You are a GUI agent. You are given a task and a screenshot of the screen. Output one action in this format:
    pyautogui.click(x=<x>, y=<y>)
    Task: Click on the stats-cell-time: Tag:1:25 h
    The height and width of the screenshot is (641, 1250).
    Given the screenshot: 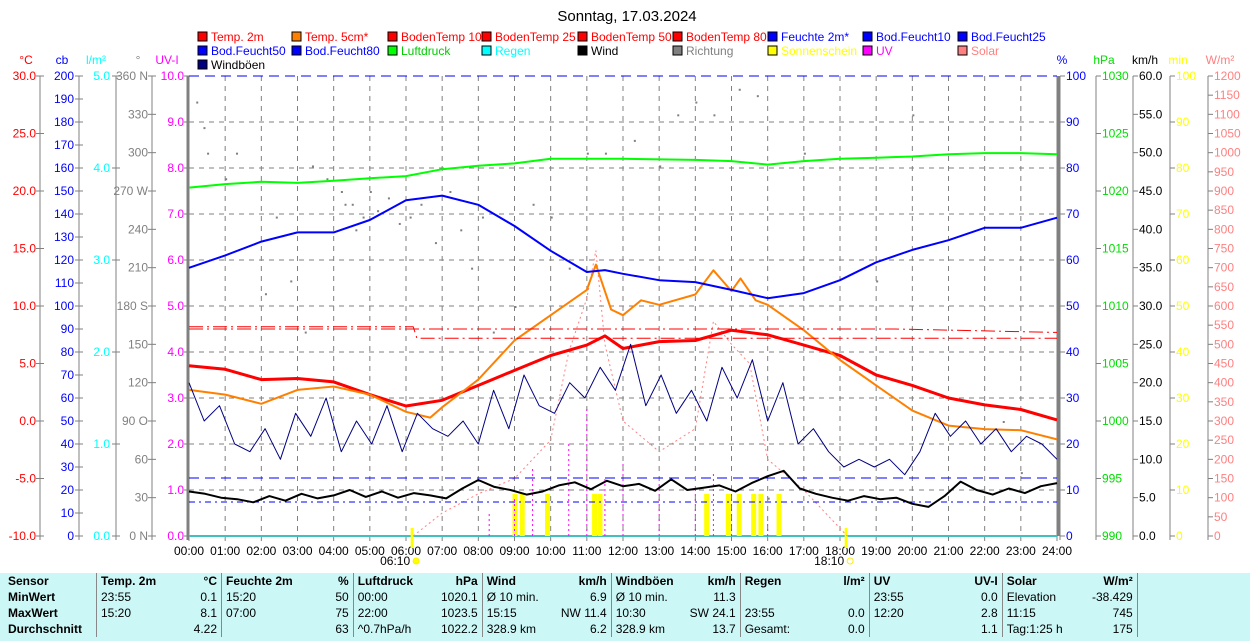 What is the action you would take?
    pyautogui.click(x=1034, y=629)
    